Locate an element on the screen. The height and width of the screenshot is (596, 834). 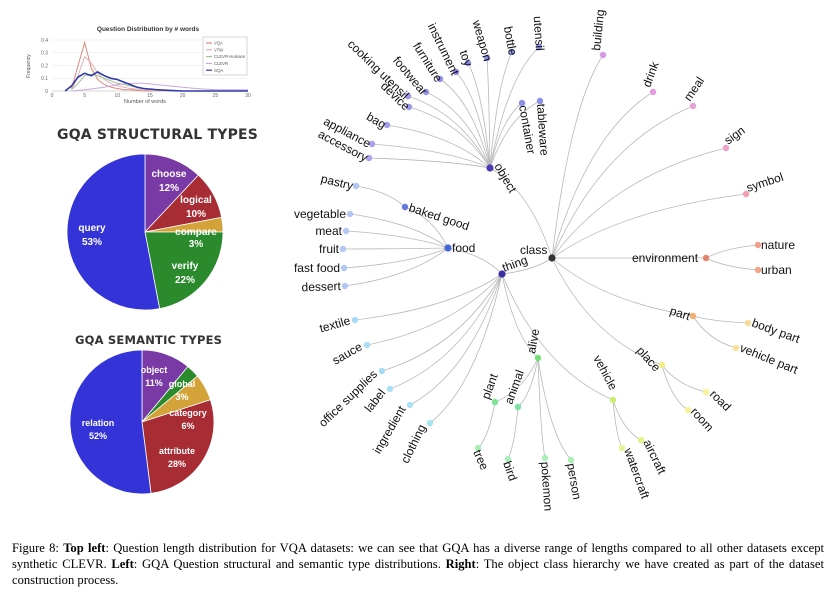
sem-attribute-pct: 28% is located at coordinates (177, 464).